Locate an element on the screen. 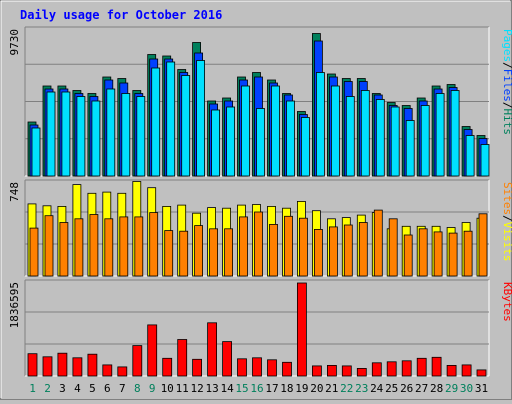  x-label-day-23: 23 is located at coordinates (361, 388).